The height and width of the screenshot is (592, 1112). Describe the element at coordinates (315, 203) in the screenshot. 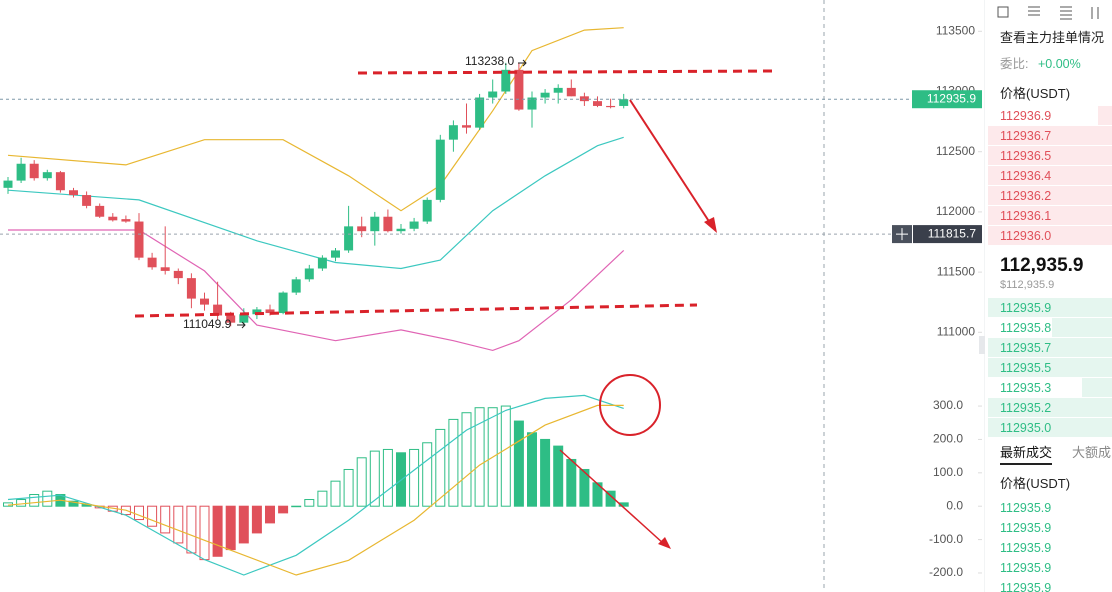

I see `indicator-line` at that location.